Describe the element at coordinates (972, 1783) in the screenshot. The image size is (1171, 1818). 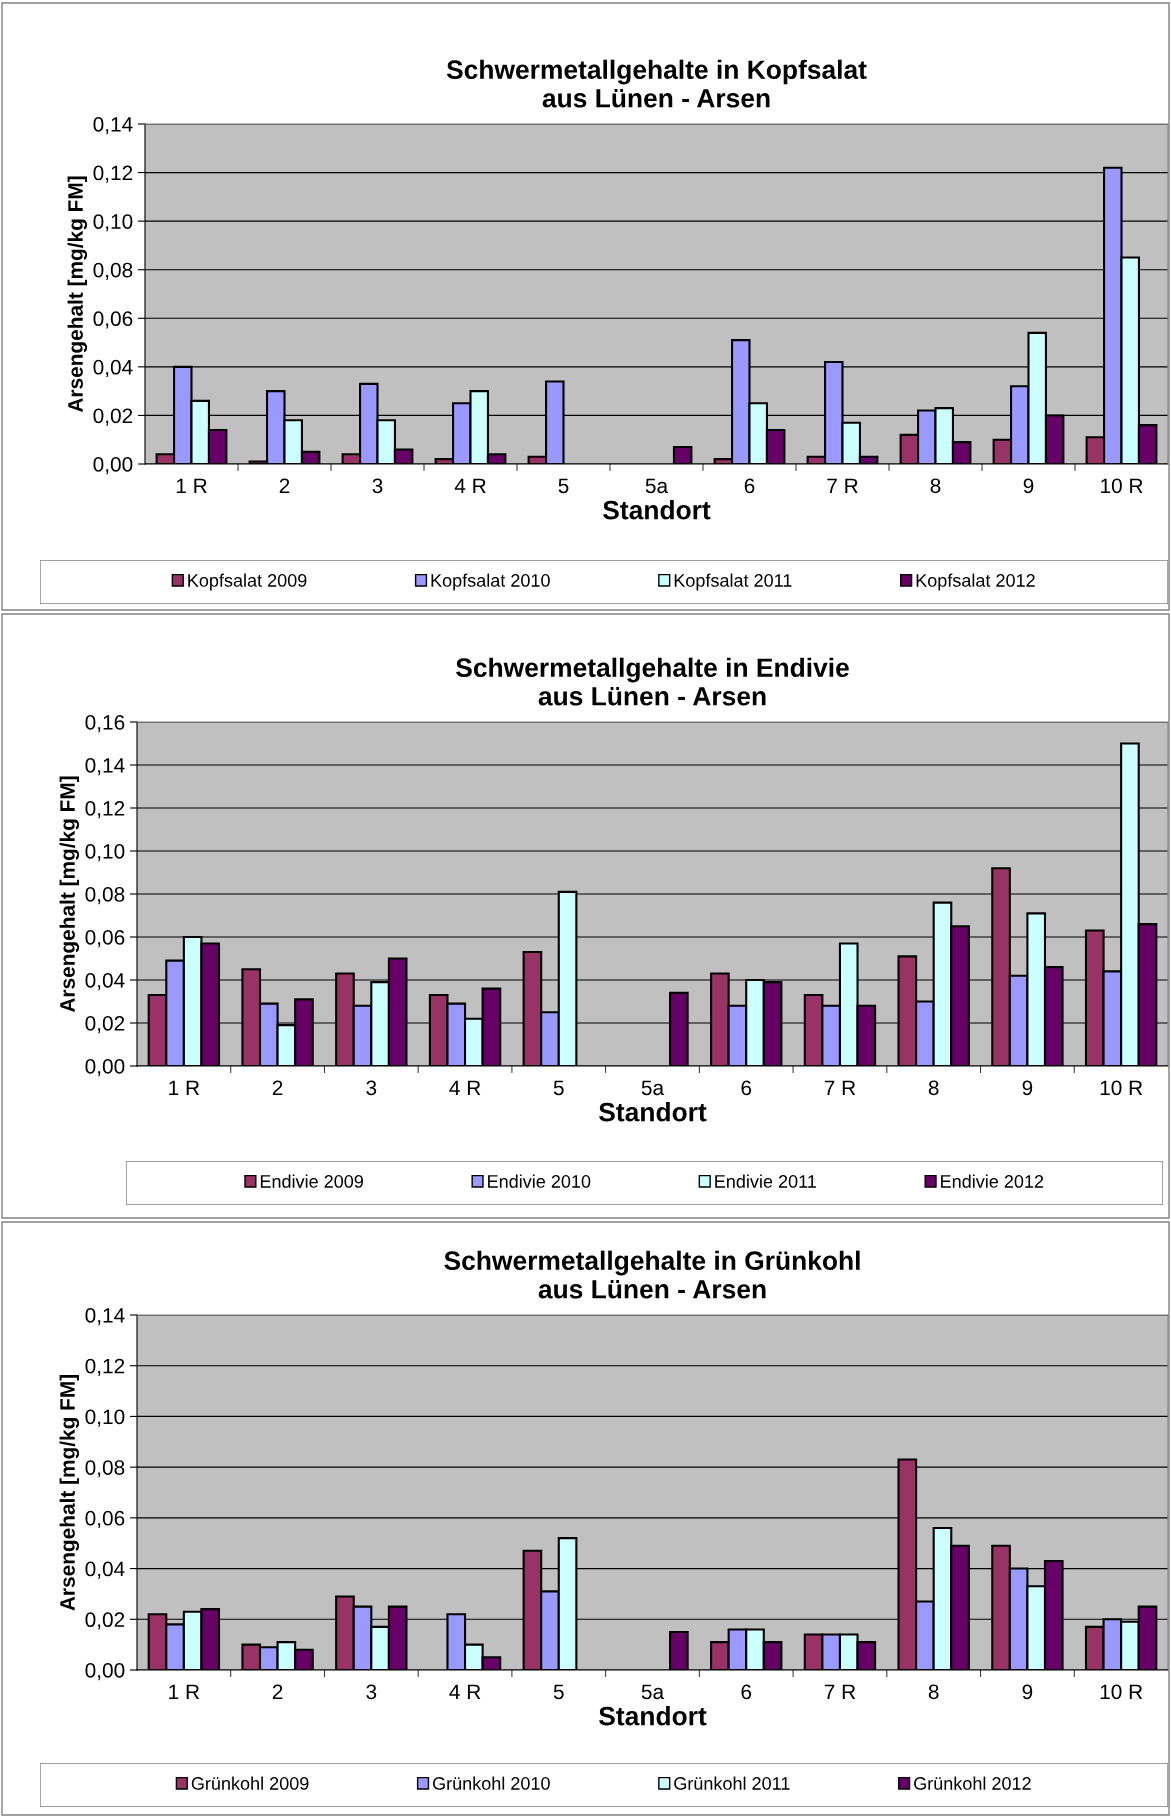
I see `legend-label: Grünkohl 2012` at that location.